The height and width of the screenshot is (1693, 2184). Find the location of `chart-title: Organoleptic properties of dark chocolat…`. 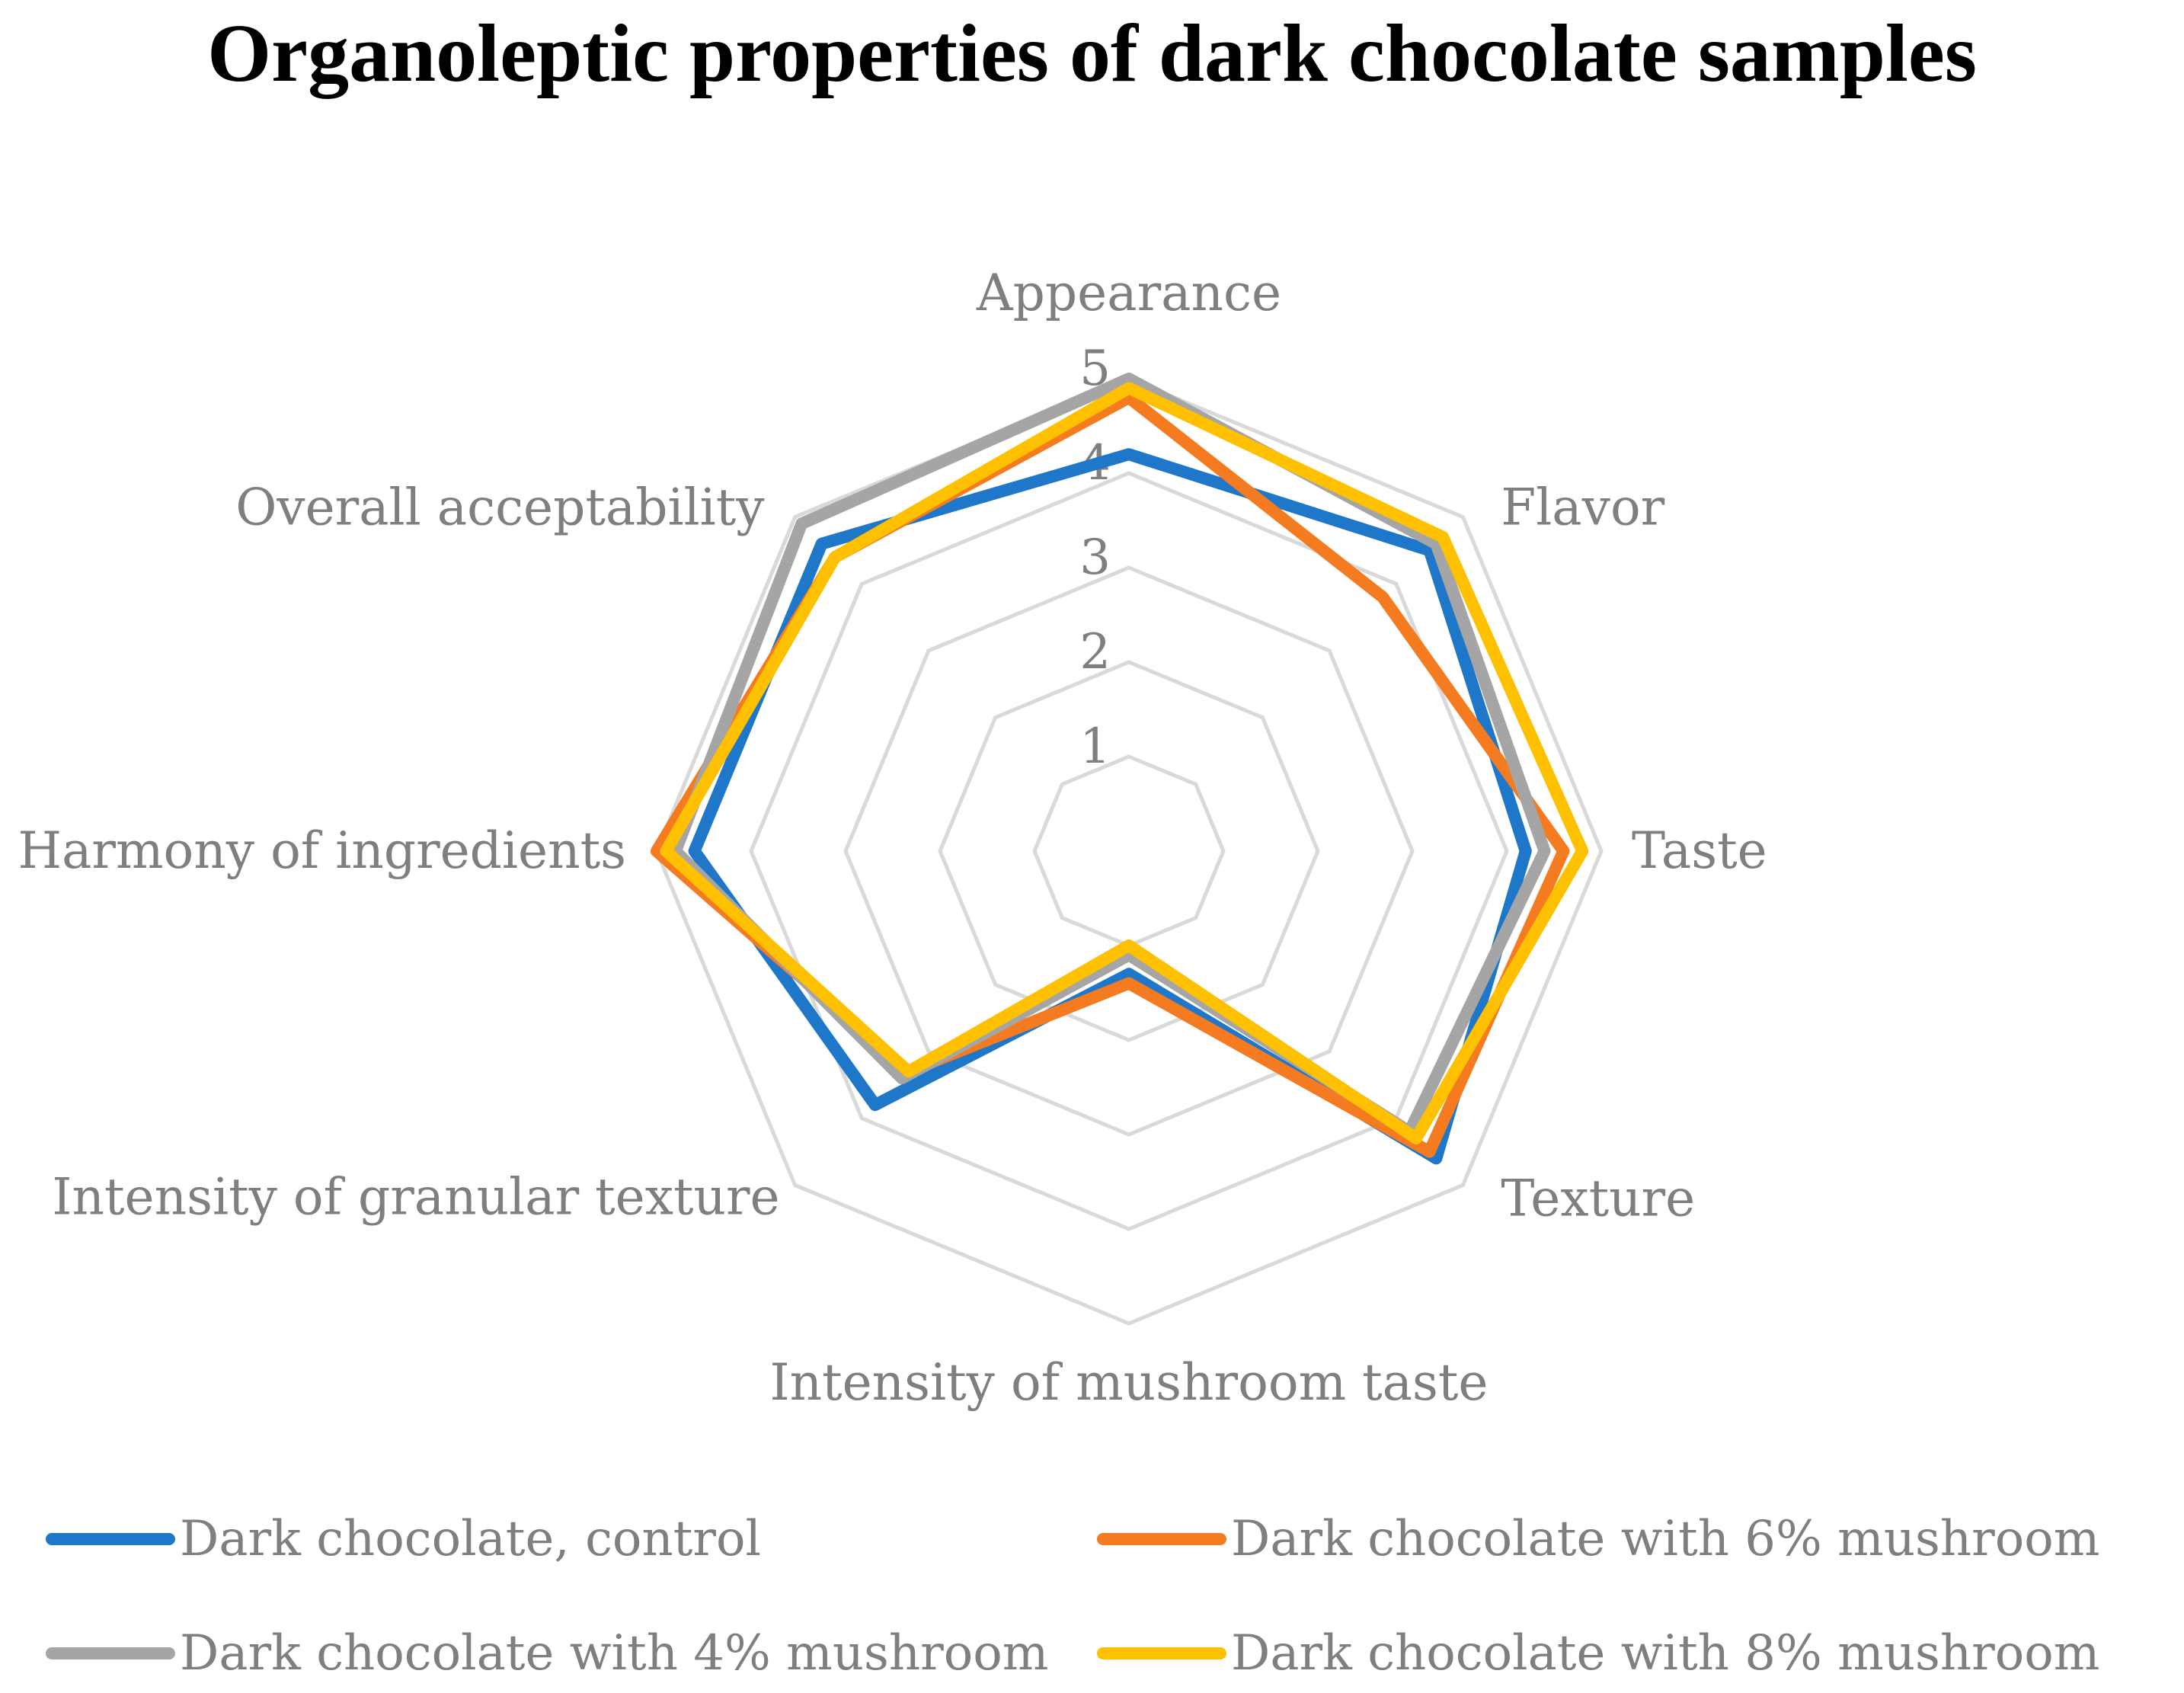

chart-title: Organoleptic properties of dark chocolat… is located at coordinates (1092, 54).